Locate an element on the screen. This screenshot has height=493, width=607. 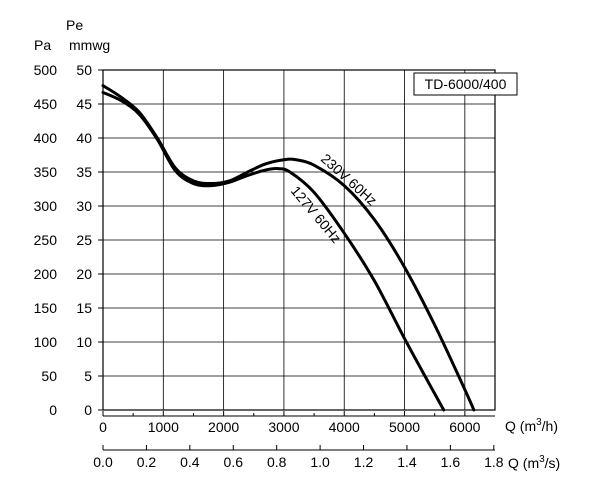
pa-tick-label: 0 is located at coordinates (53, 410).